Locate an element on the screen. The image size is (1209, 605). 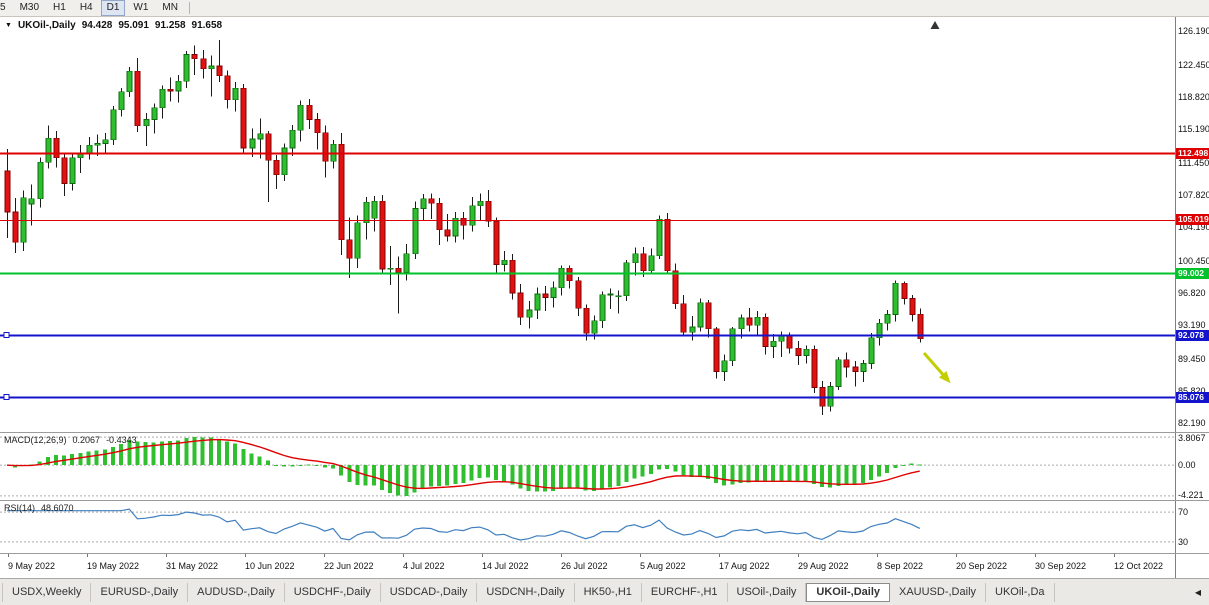
macd-plot: MACD(12,26,9) 0.2067 -0.4343 is located at coordinates (587, 466).